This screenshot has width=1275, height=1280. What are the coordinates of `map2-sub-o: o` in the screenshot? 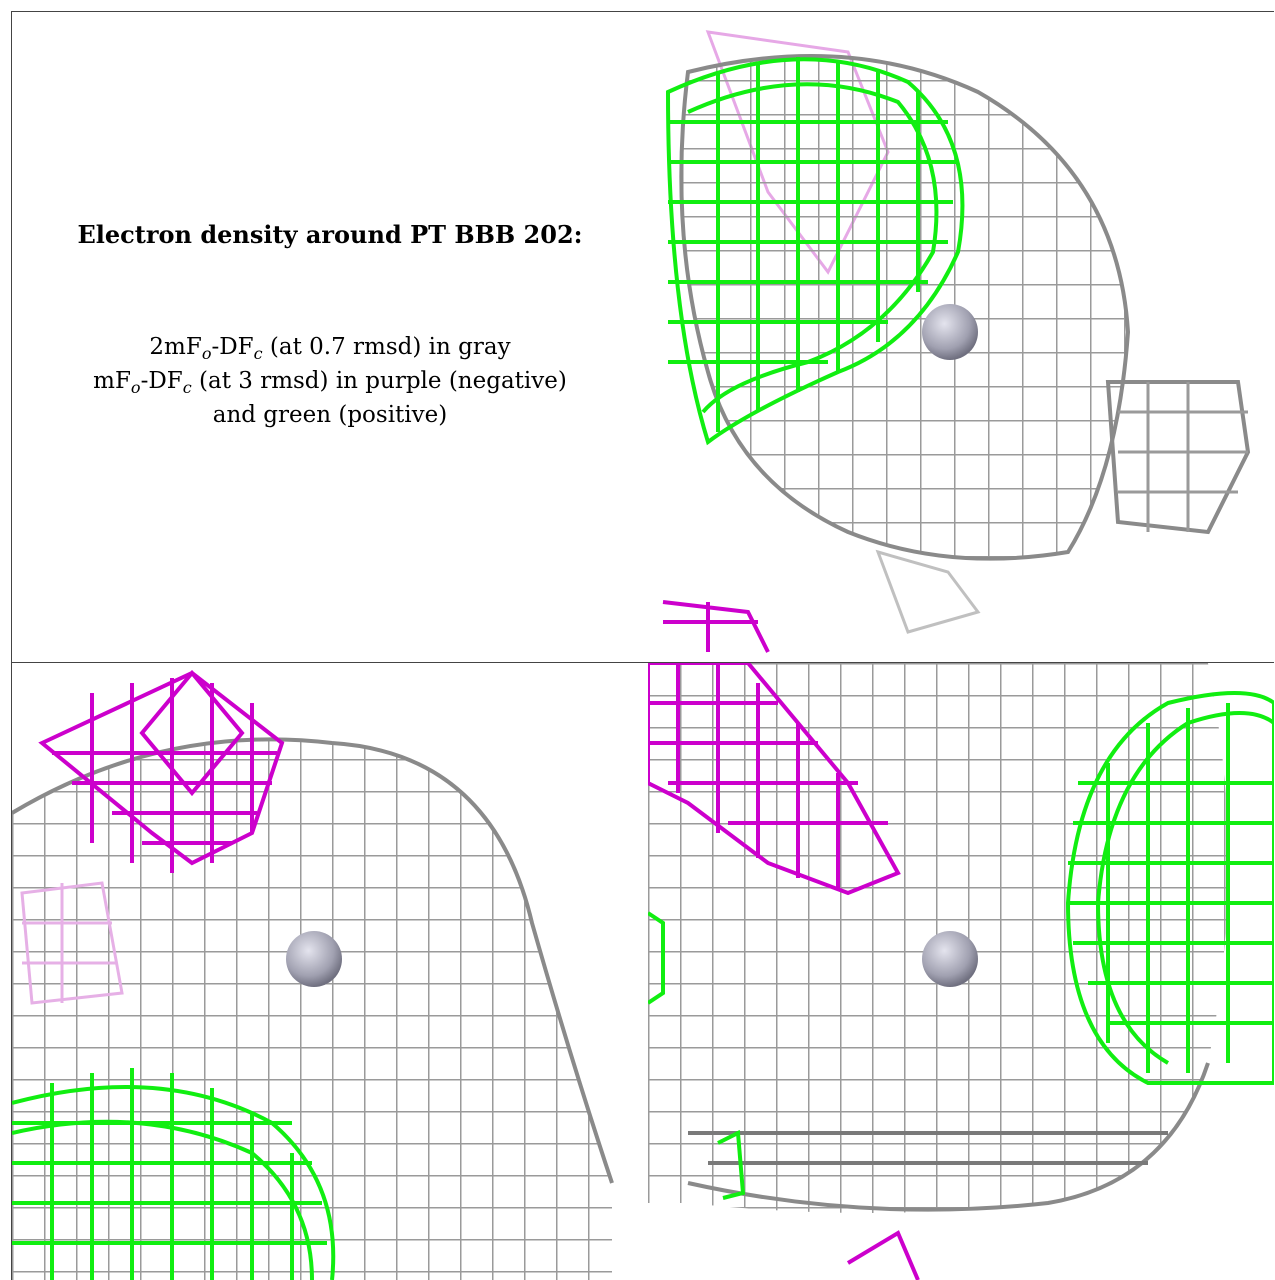 It's located at (135, 387).